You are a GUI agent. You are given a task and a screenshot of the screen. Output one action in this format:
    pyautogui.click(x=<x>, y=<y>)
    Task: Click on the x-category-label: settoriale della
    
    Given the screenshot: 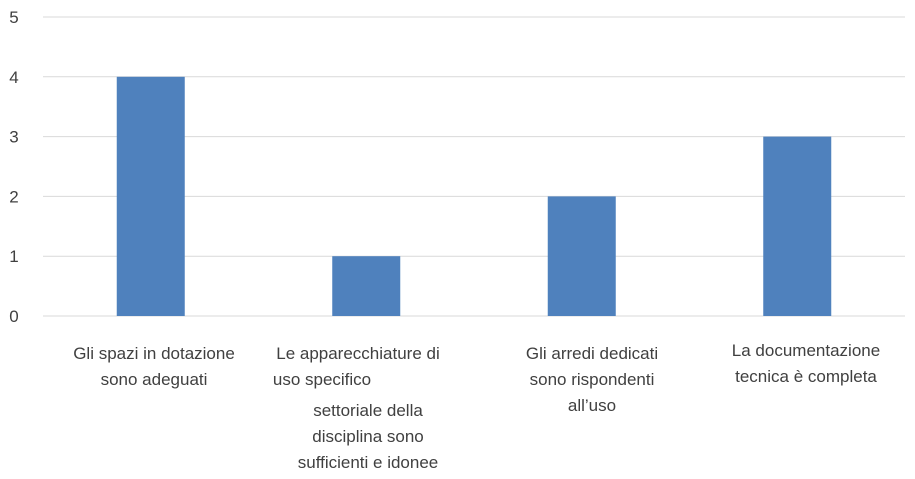 What is the action you would take?
    pyautogui.click(x=368, y=410)
    